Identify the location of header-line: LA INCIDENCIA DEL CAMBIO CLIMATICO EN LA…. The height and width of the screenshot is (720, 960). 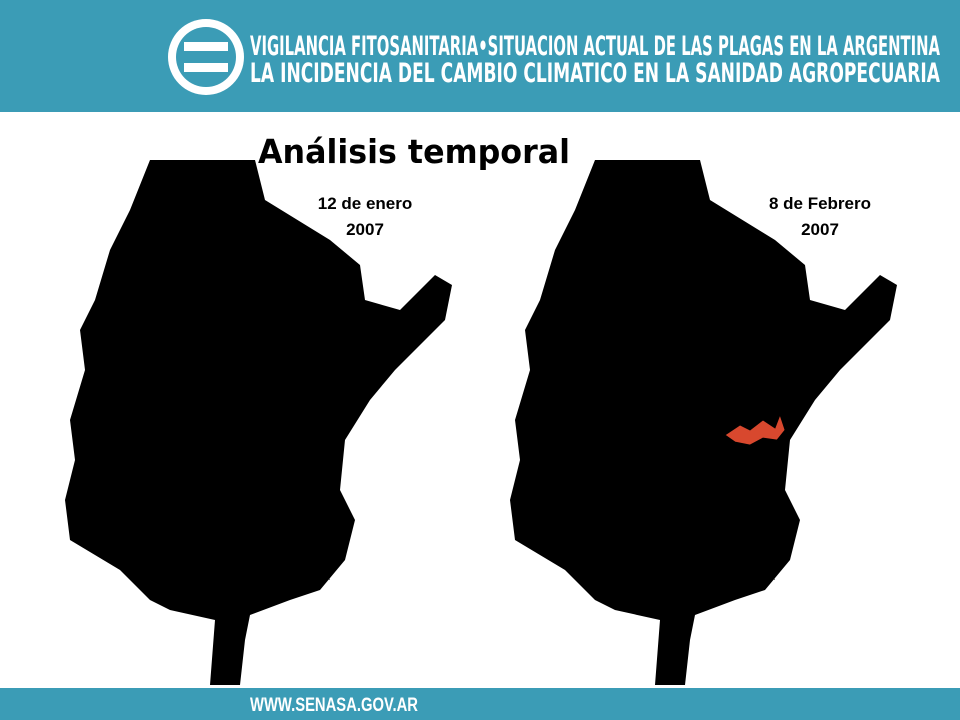
(595, 73).